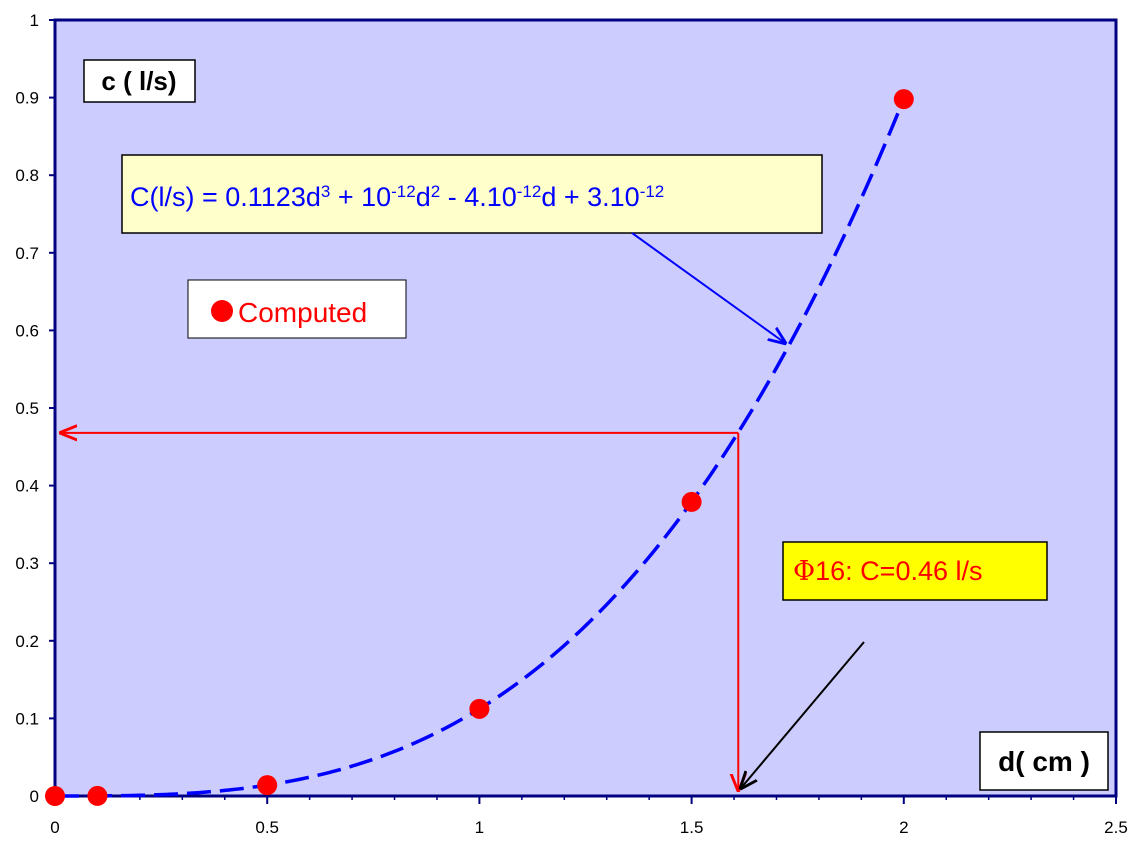 Image resolution: width=1139 pixels, height=841 pixels. Describe the element at coordinates (479, 827) in the screenshot. I see `x-tick-label: 1` at that location.